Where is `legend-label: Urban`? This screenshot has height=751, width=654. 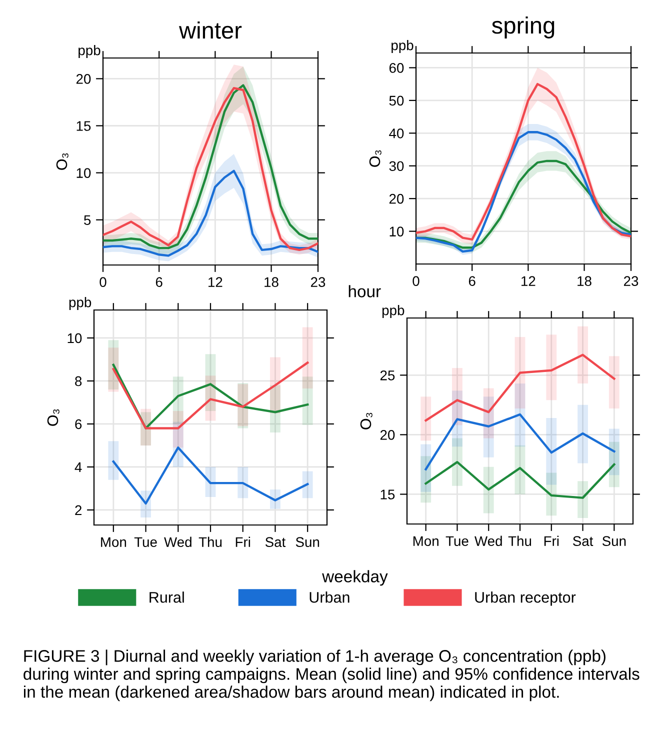
legend-label: Urban is located at coordinates (330, 597).